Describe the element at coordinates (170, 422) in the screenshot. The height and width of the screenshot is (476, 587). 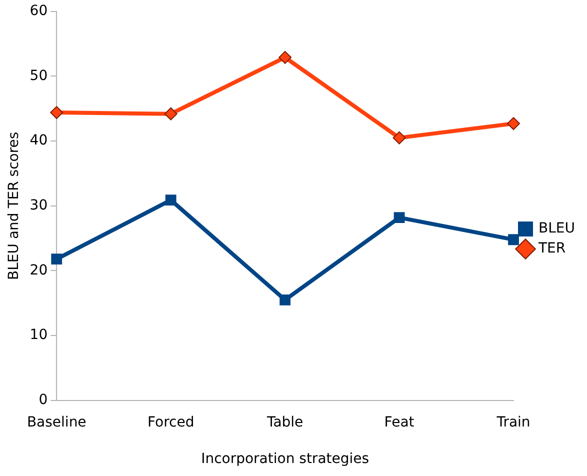
I see `x-tick-label: Forced` at that location.